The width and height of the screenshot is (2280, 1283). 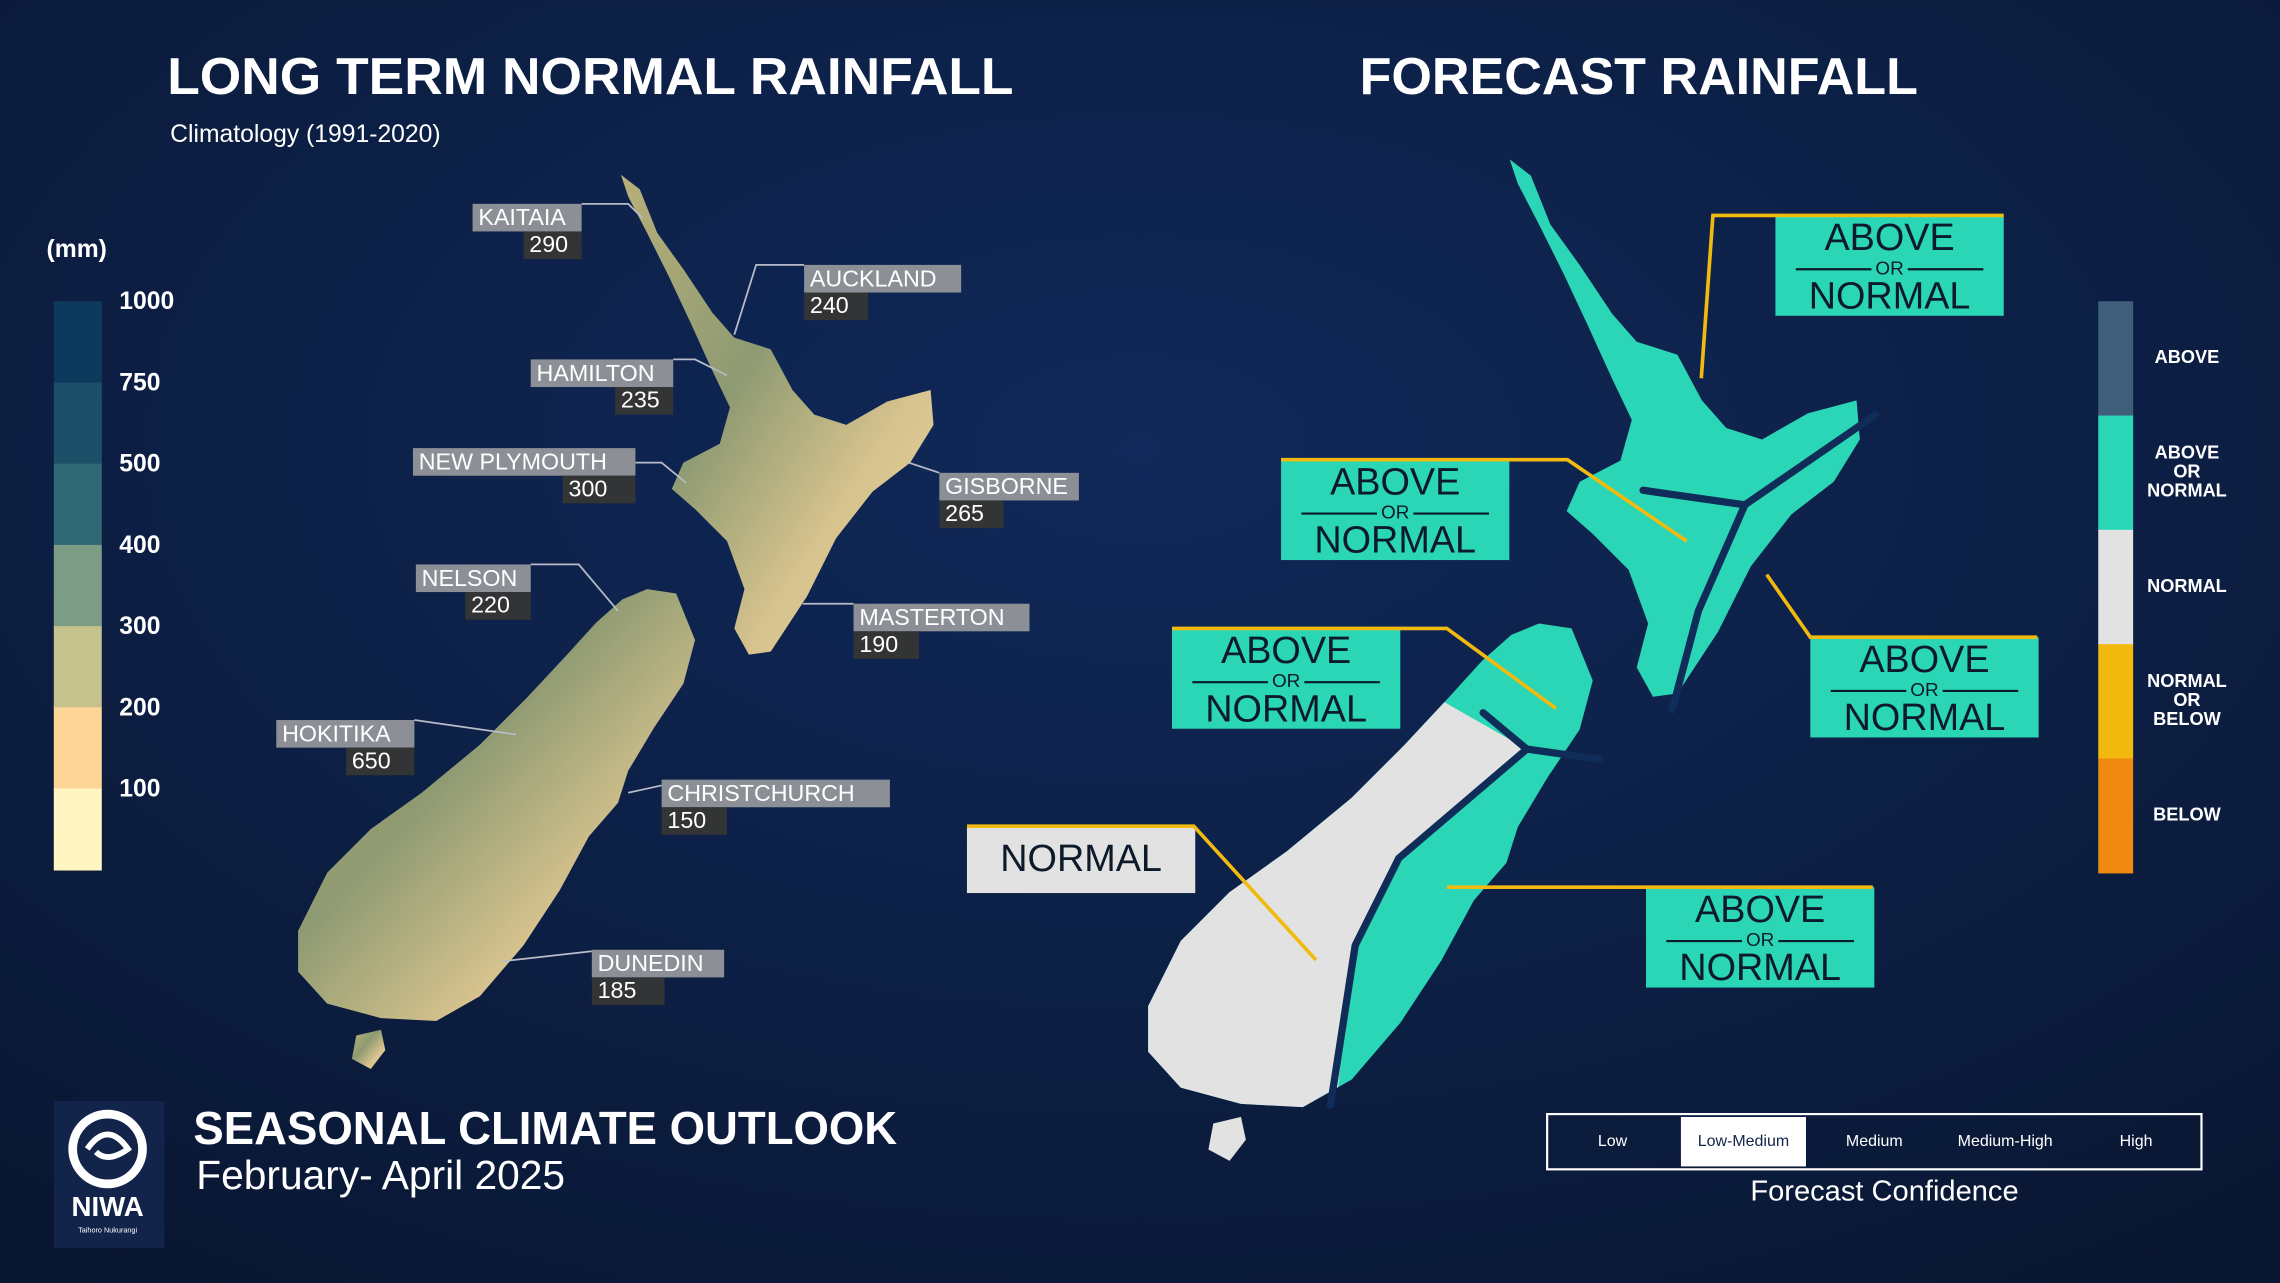 What do you see at coordinates (617, 990) in the screenshot?
I see `city-rainfall: 185` at bounding box center [617, 990].